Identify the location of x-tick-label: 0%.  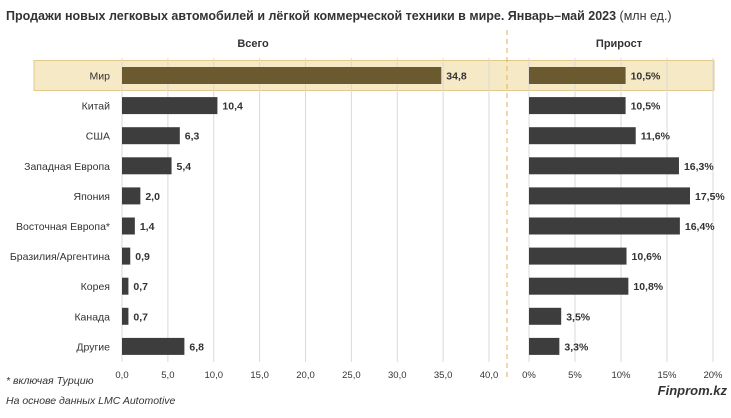
(529, 375).